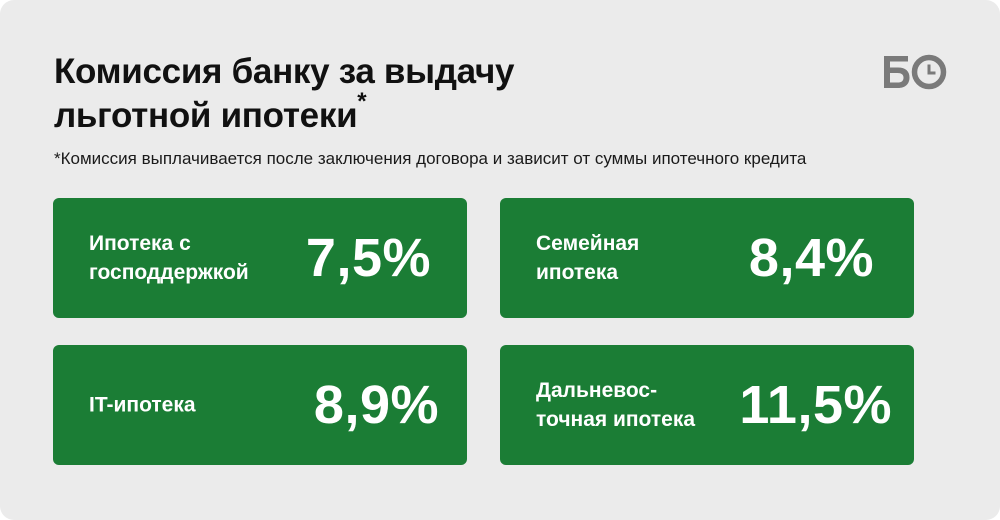 The width and height of the screenshot is (1000, 520). I want to click on card-label-line: IT-ипотека, so click(142, 405).